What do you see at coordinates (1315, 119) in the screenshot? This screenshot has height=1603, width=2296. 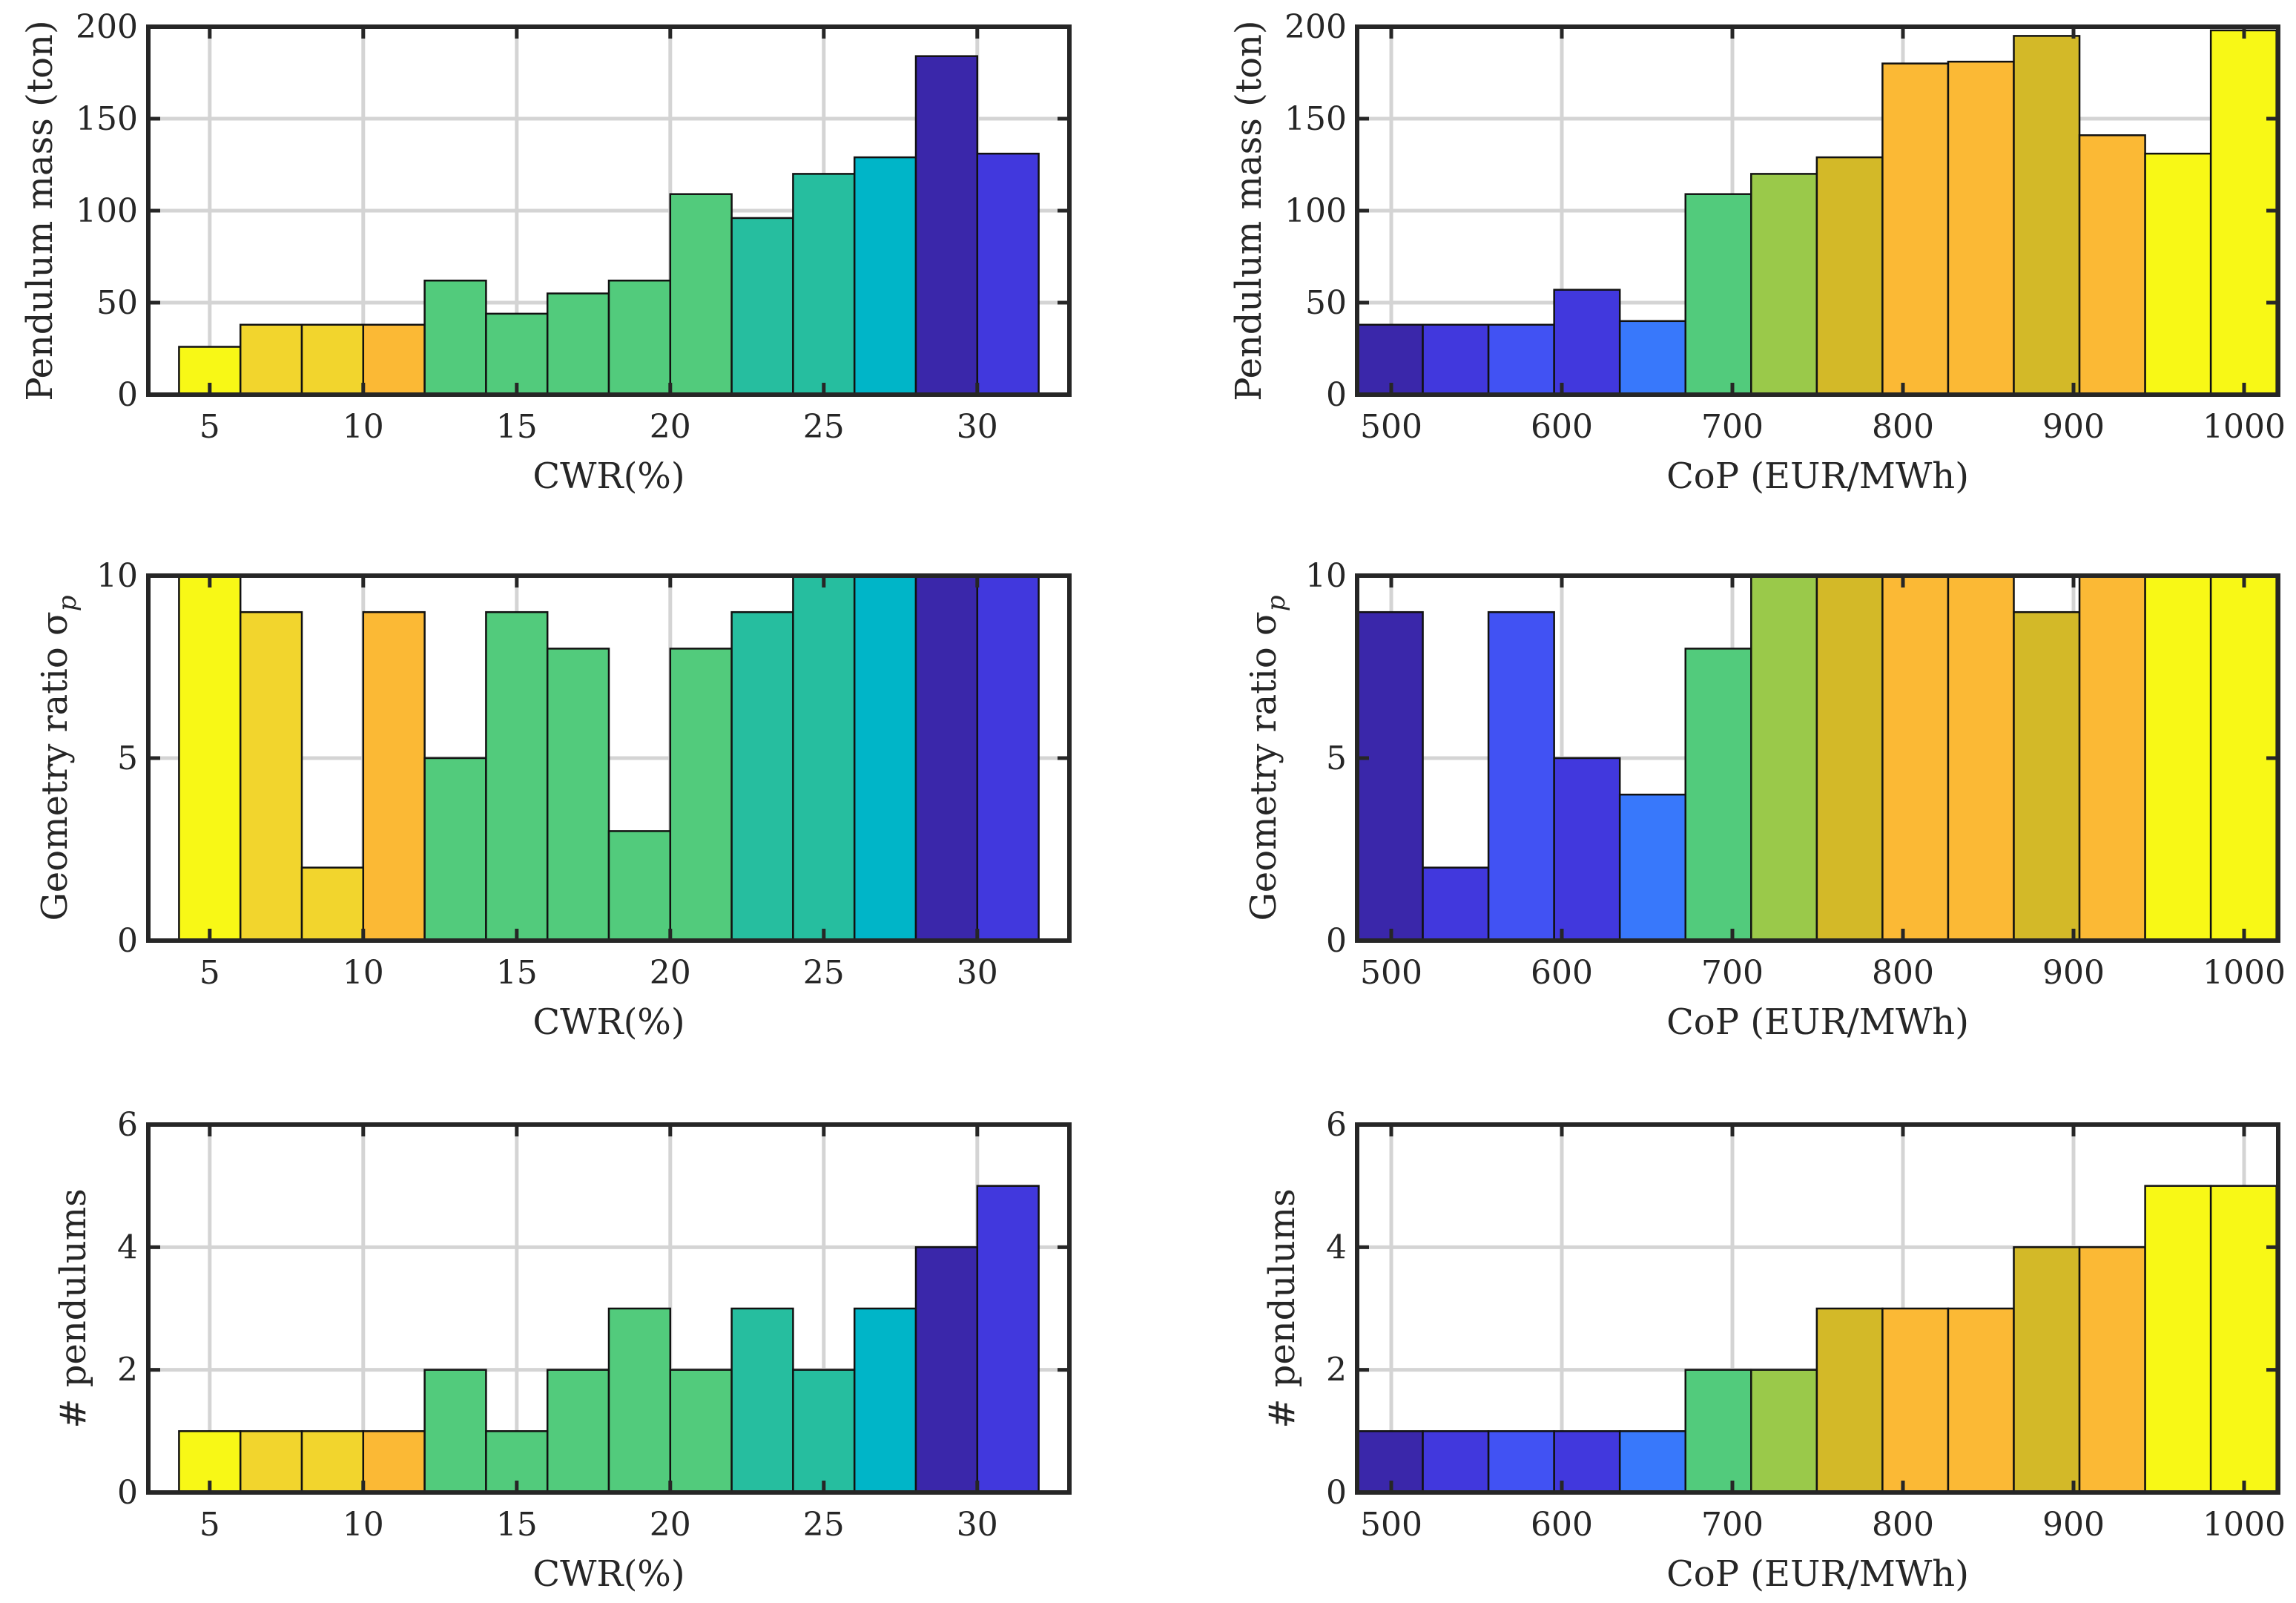 I see `y-tick-label: 150` at bounding box center [1315, 119].